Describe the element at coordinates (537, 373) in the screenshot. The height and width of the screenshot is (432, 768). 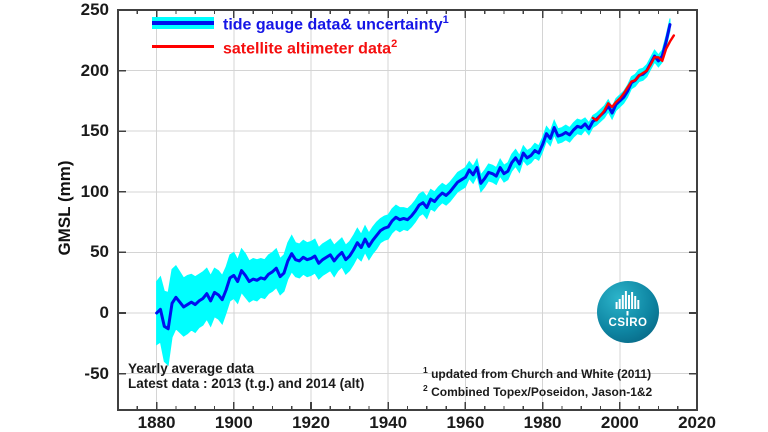
I see `footnote-1: 1 updated from Church and White (2011)` at that location.